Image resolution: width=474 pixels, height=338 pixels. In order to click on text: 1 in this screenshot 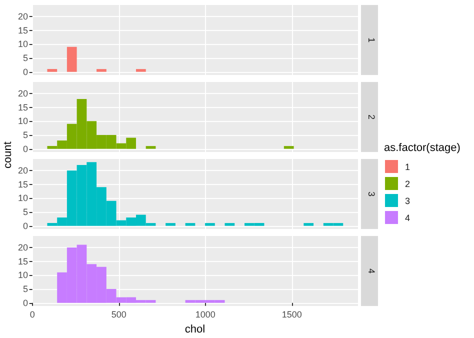, I will do `click(371, 40)`.